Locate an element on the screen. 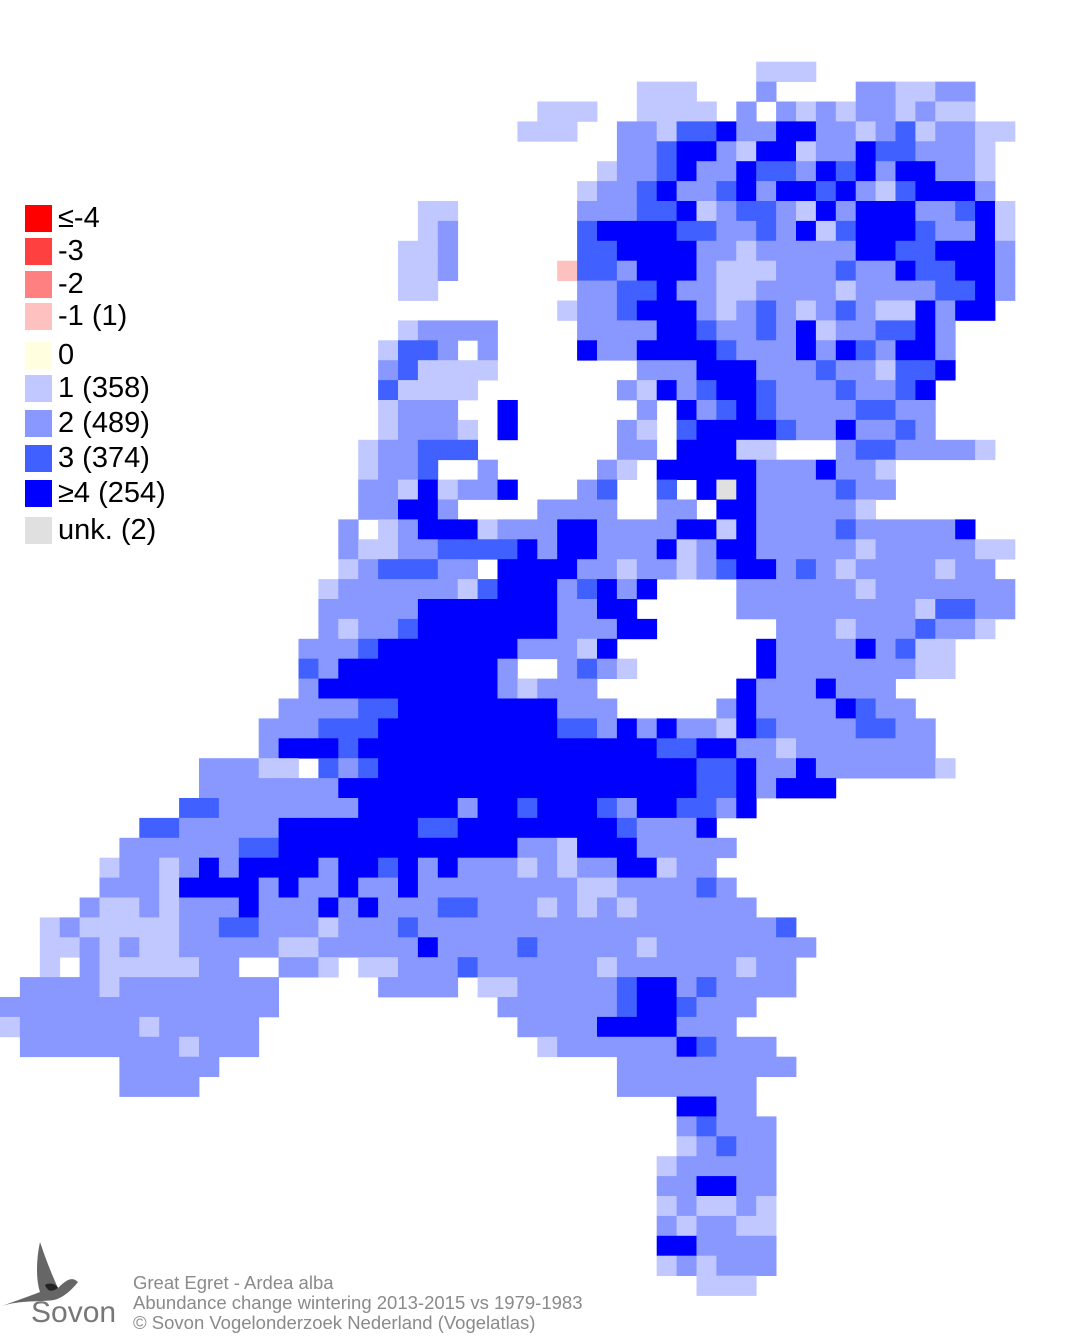 Image resolution: width=1074 pixels, height=1340 pixels. legend-swatch is located at coordinates (38, 218).